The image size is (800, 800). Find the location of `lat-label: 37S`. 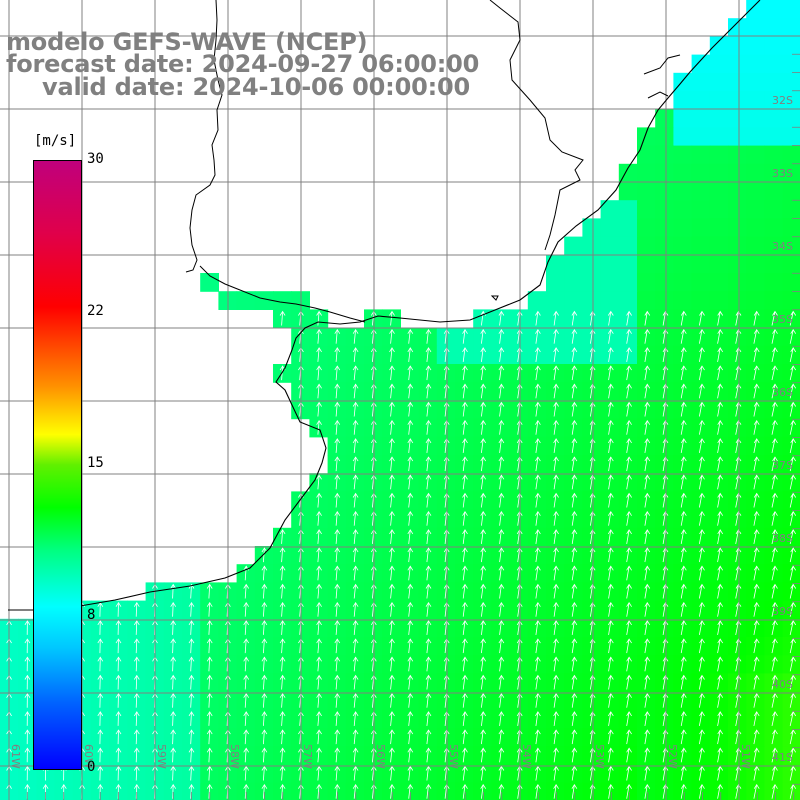

lat-label: 37S is located at coordinates (782, 465).